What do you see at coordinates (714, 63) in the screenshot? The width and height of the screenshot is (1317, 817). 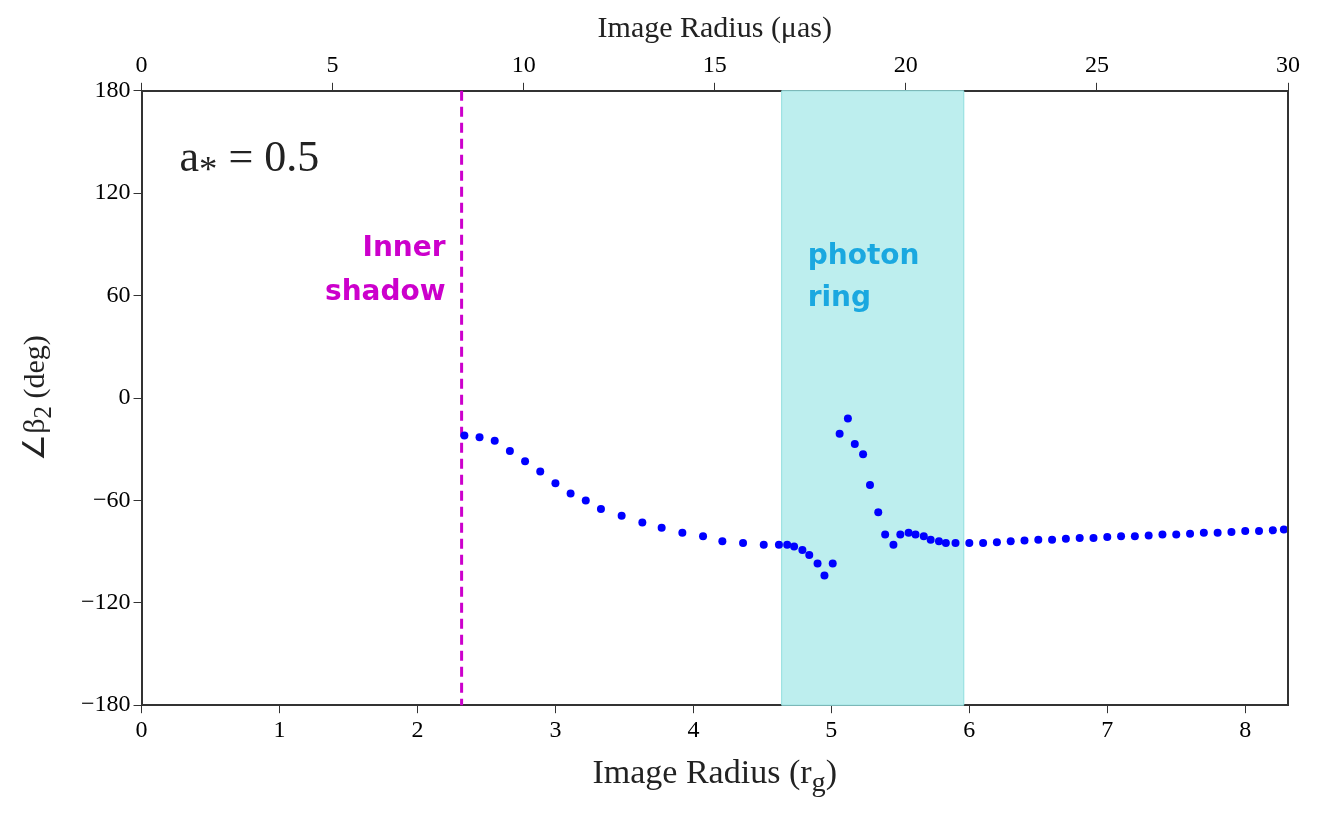 I see `x2-tick-label: 15` at bounding box center [714, 63].